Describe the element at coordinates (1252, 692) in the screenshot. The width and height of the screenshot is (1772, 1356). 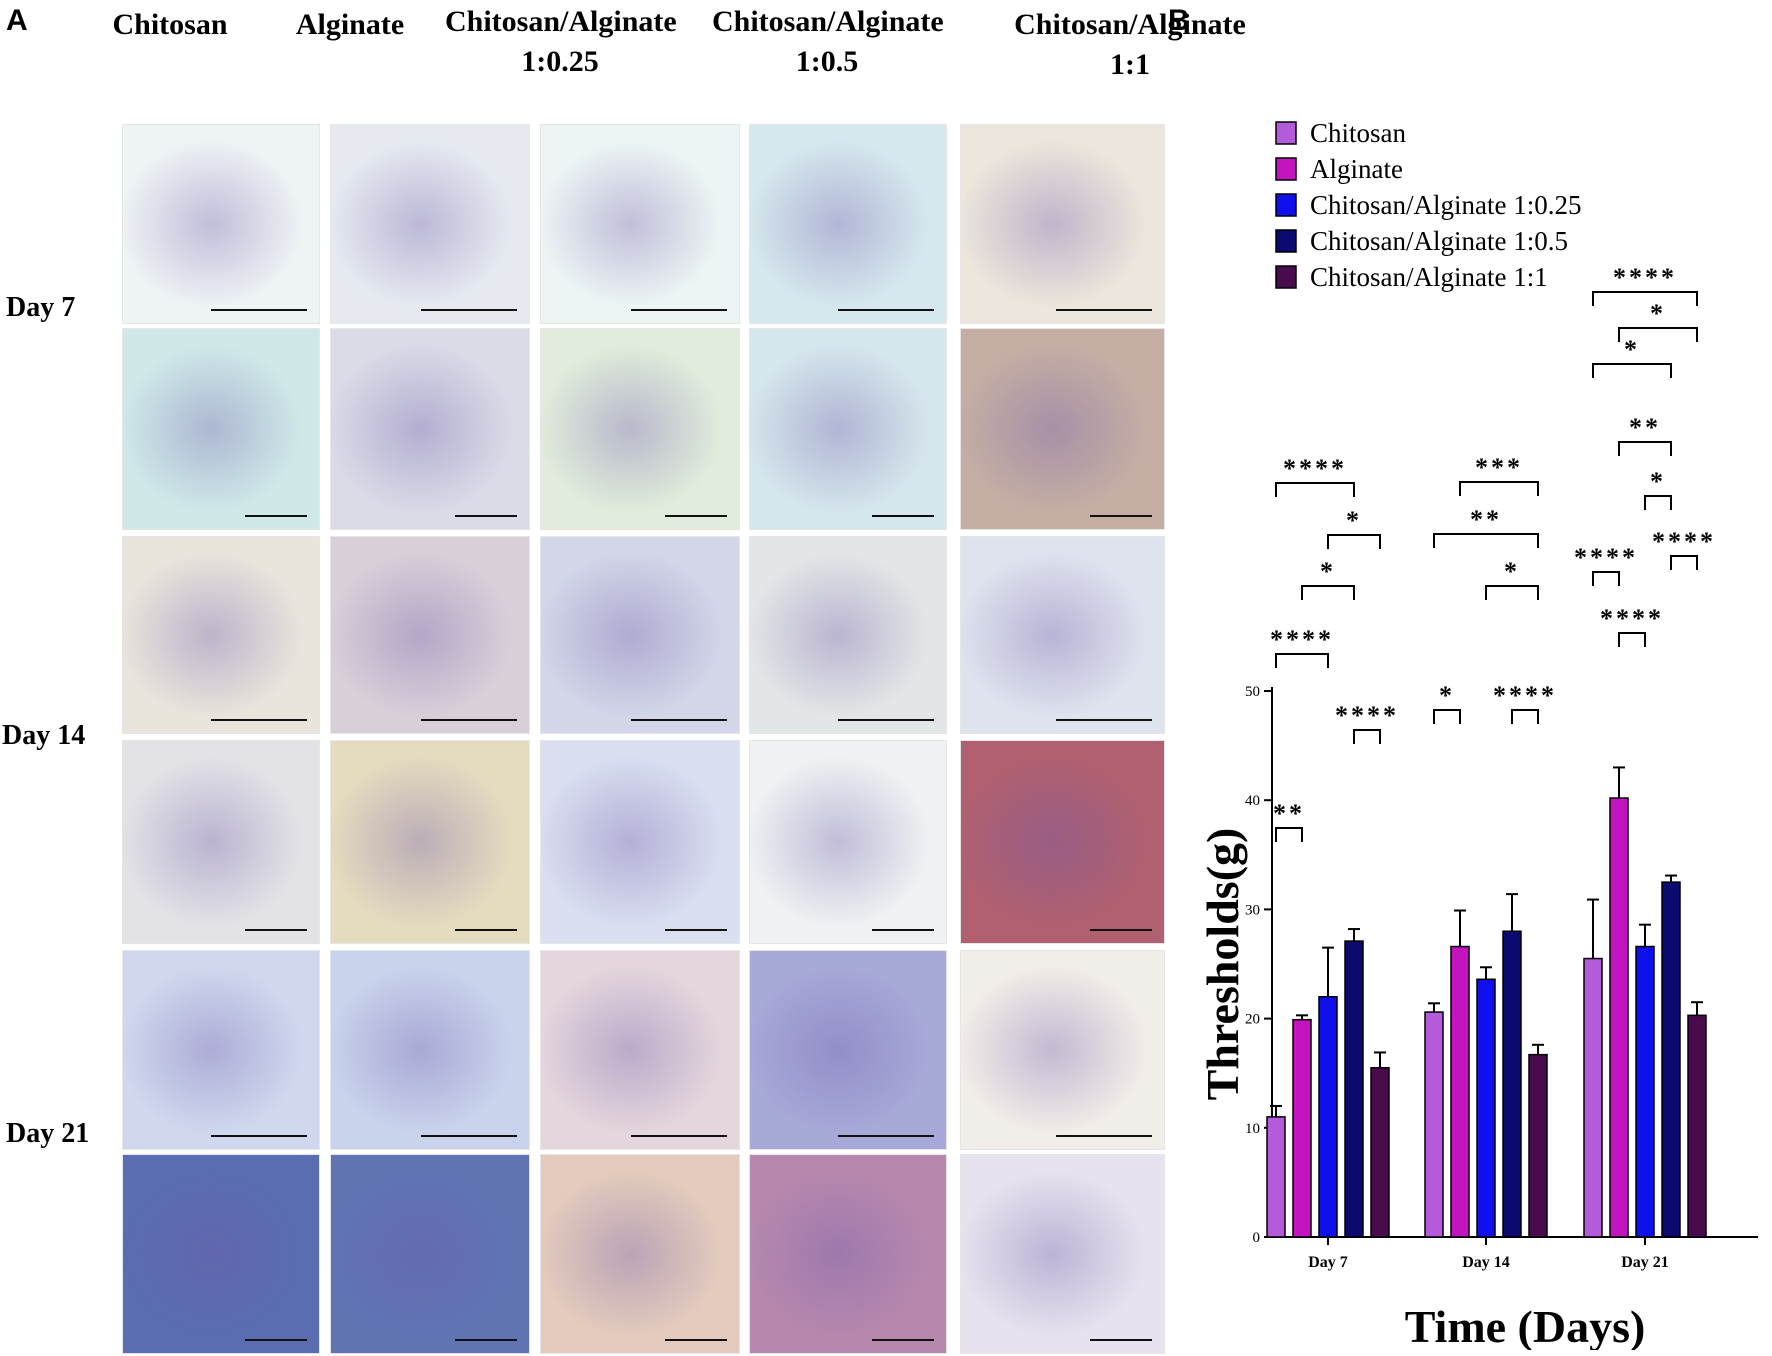
I see `y-tick-label: 50` at that location.